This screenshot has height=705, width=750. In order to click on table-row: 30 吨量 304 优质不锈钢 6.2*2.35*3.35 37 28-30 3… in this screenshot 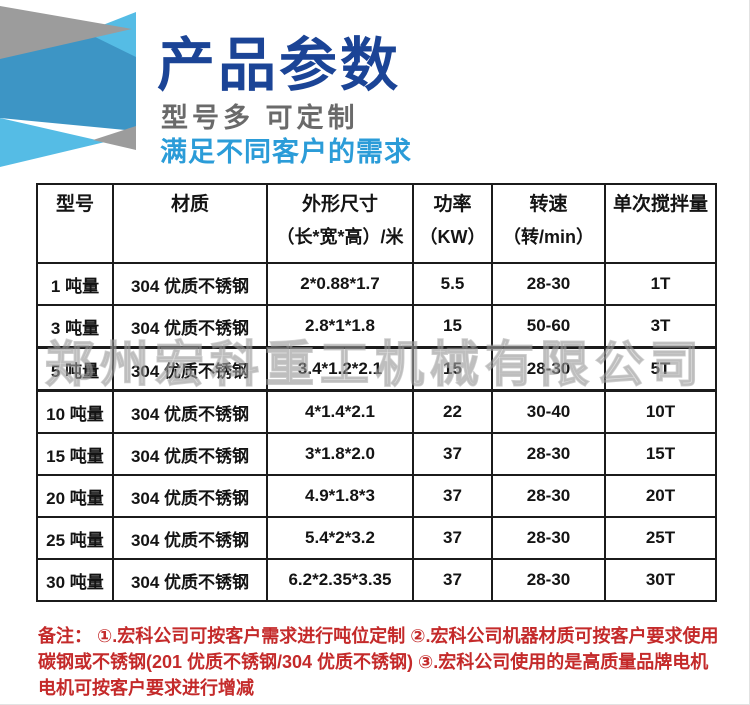, I will do `click(376, 580)`.